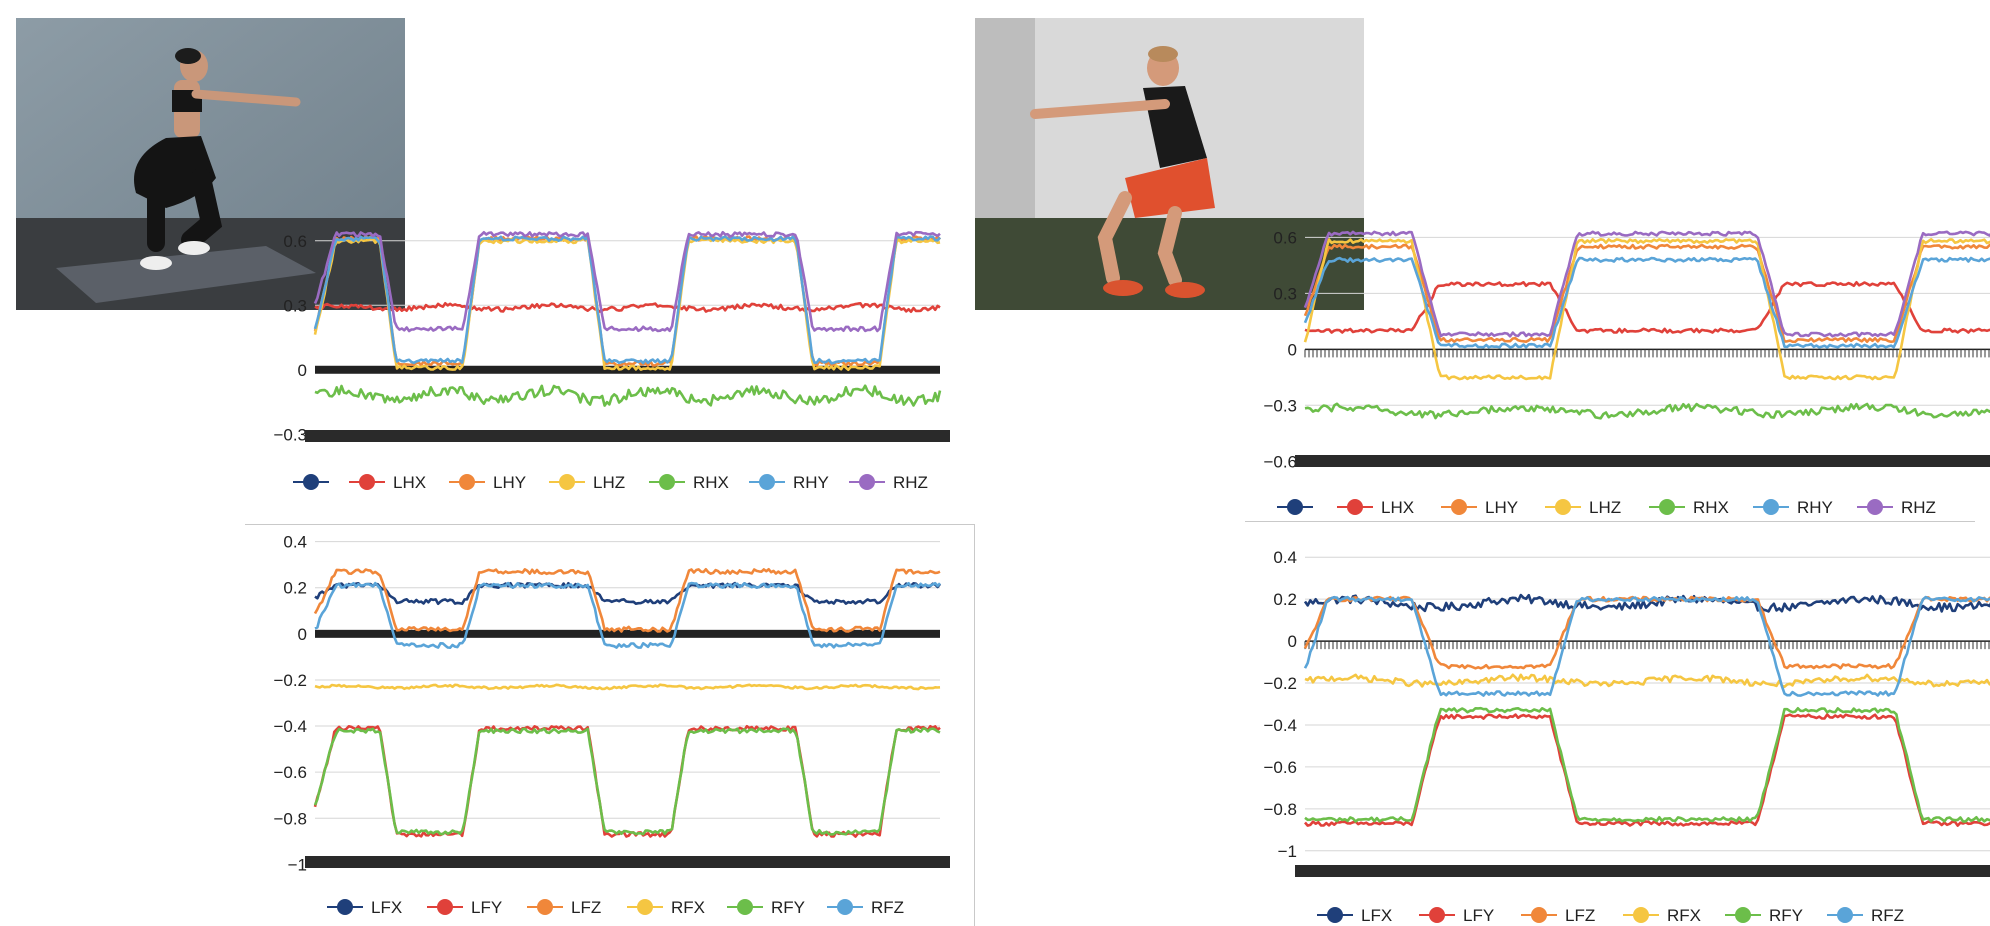 The height and width of the screenshot is (926, 1990). I want to click on legend-label: RHY, so click(811, 482).